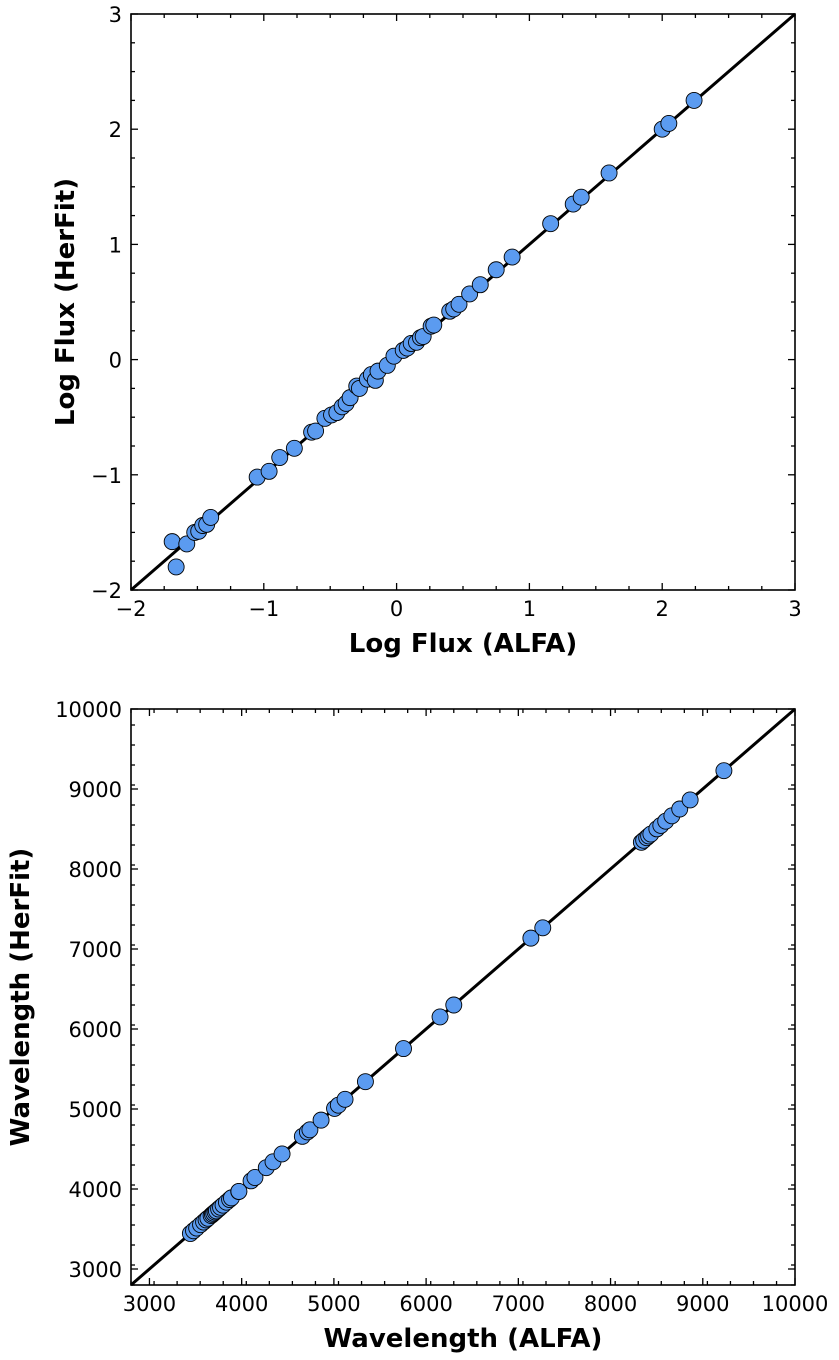 Image resolution: width=839 pixels, height=1360 pixels. What do you see at coordinates (106, 591) in the screenshot?
I see `y-tick-label: −2` at bounding box center [106, 591].